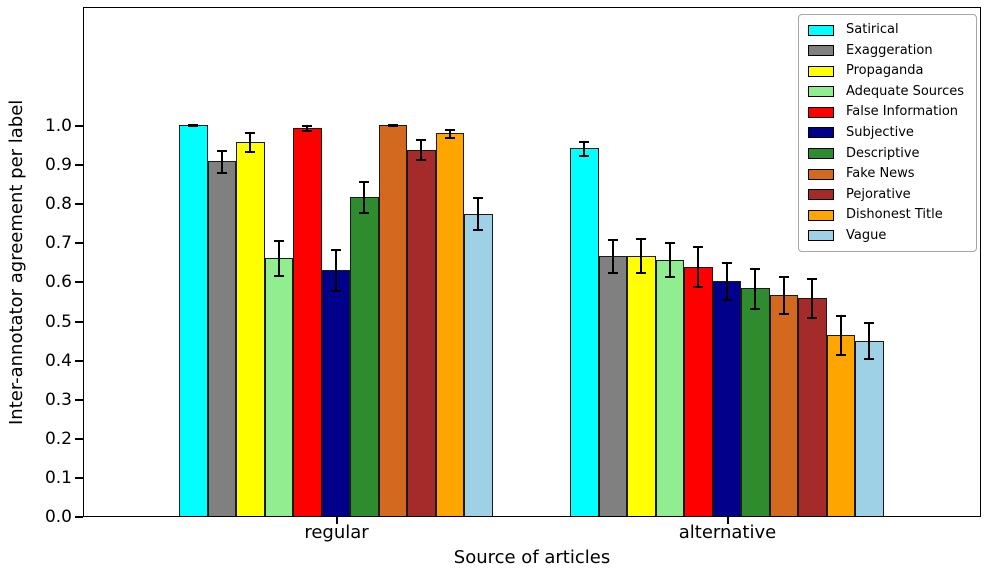  What do you see at coordinates (880, 174) in the screenshot?
I see `legend-label: Fake News` at bounding box center [880, 174].